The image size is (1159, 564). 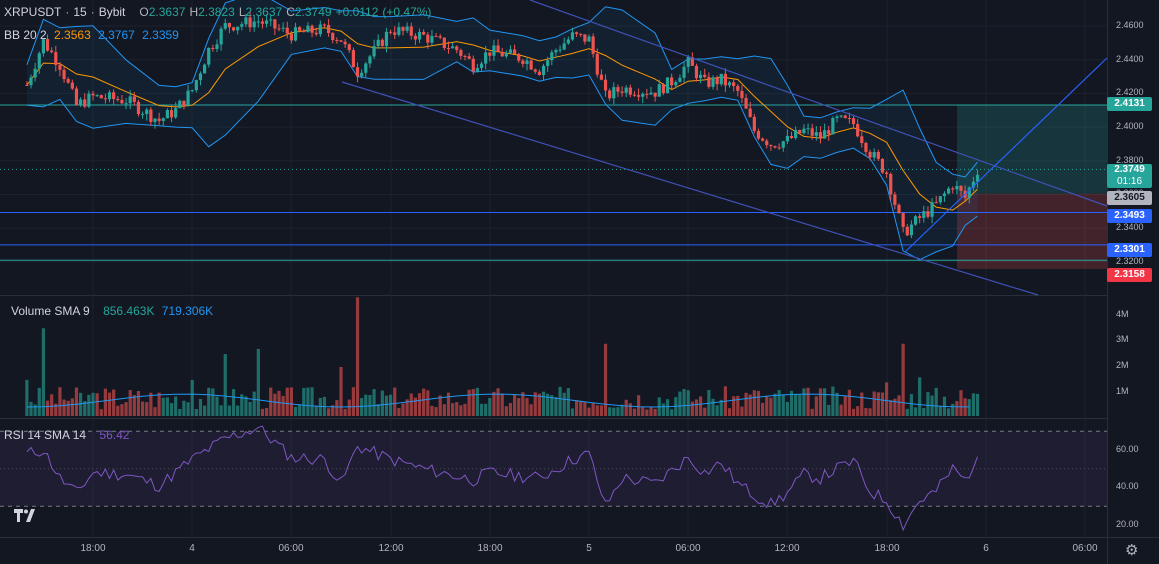 What do you see at coordinates (1129, 176) in the screenshot?
I see `last-price-tag: 2.3749 01:16` at bounding box center [1129, 176].